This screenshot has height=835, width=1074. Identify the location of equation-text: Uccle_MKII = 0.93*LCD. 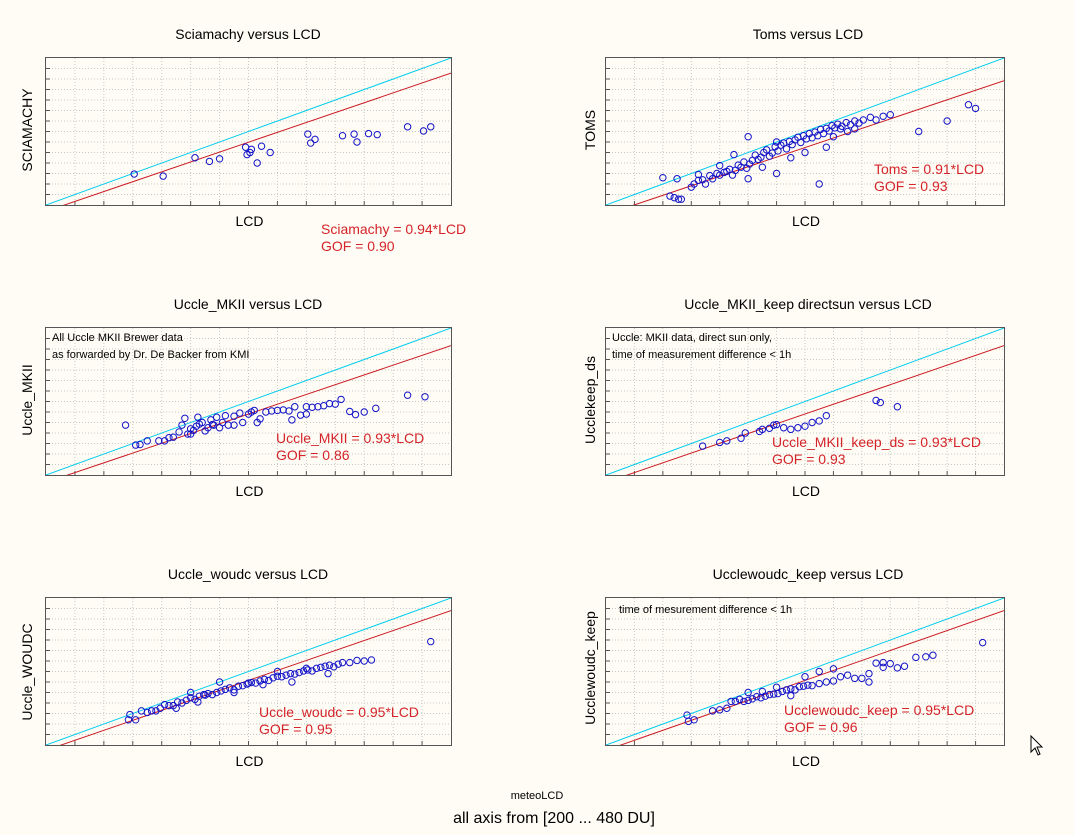
(350, 438).